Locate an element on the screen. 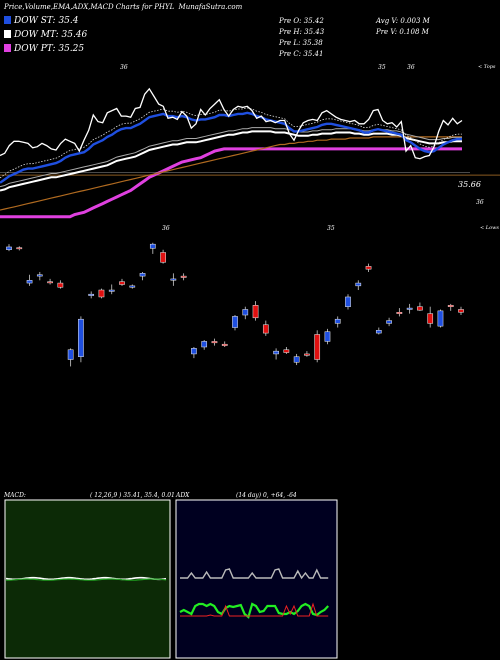  tops-marker: < Tops is located at coordinates (487, 67).